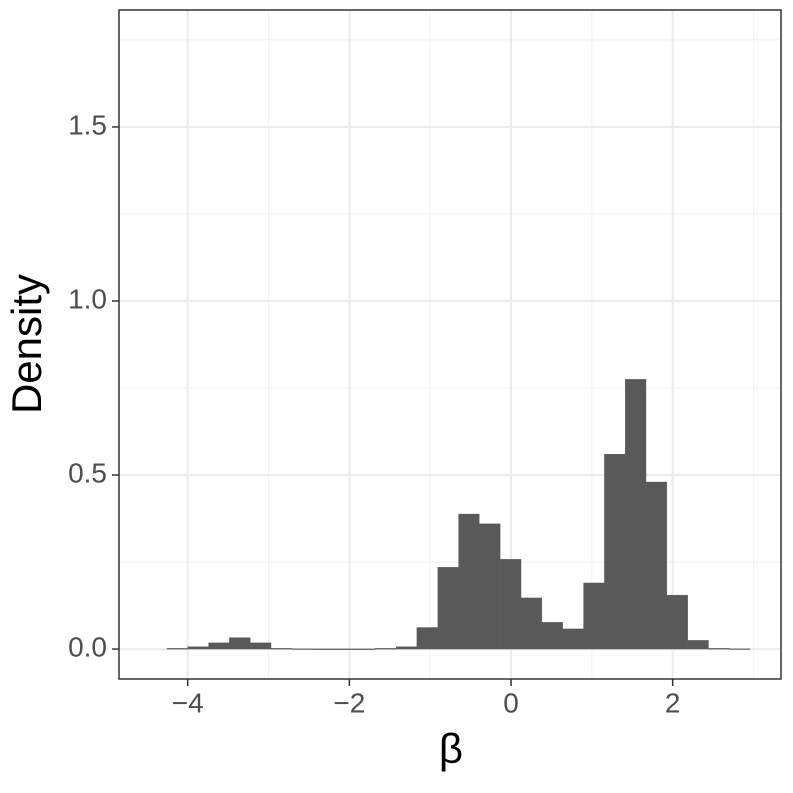 The width and height of the screenshot is (793, 793). Describe the element at coordinates (87, 298) in the screenshot. I see `y-tick-label: 1.0` at that location.